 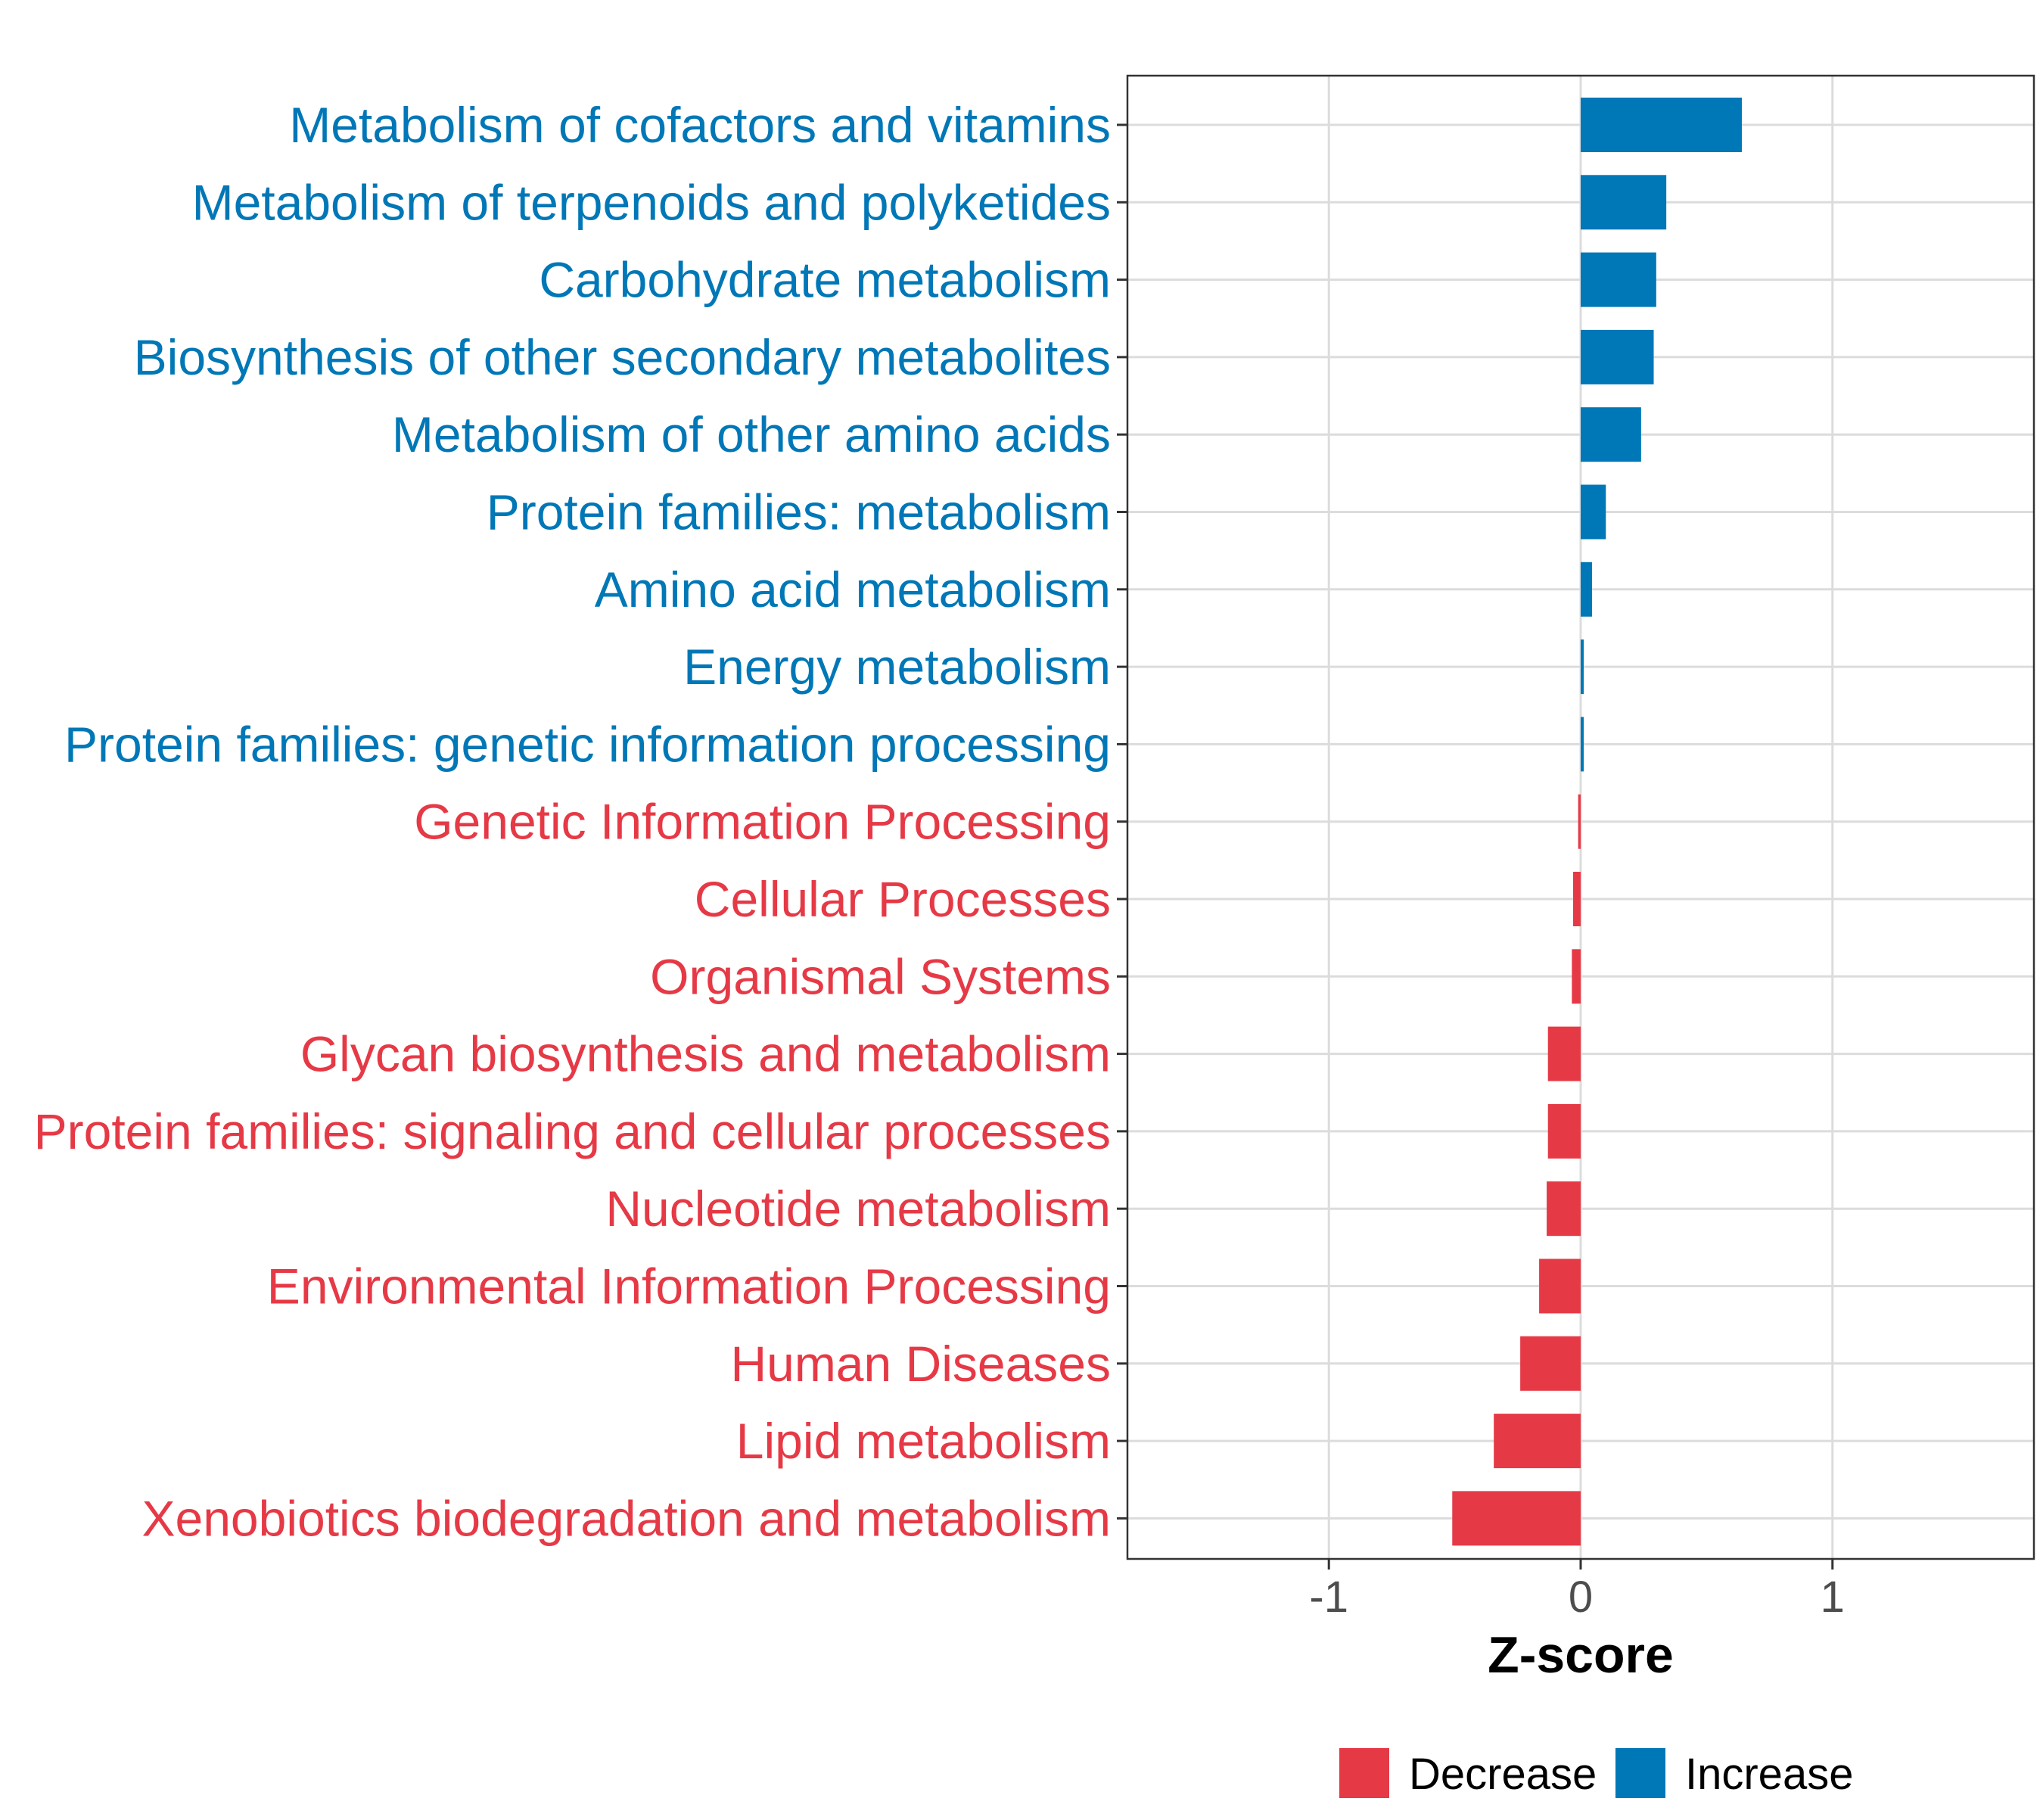 I want to click on category-label: Lipid metabolism, so click(x=923, y=1441).